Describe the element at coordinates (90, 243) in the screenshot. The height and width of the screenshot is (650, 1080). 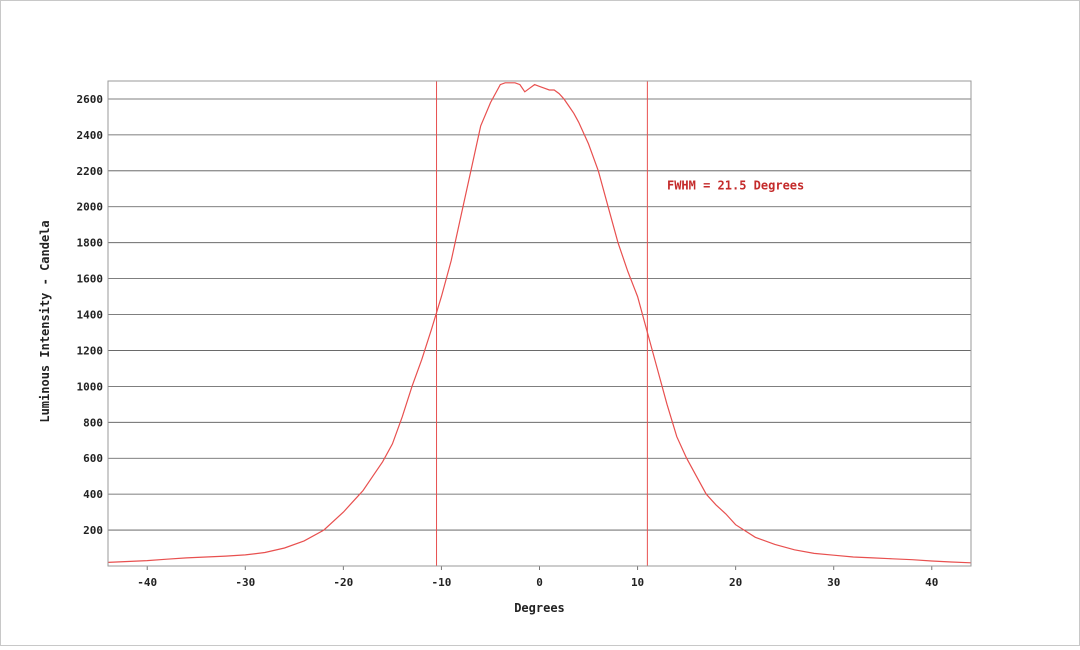
I see `y-tick-label: 1800` at that location.